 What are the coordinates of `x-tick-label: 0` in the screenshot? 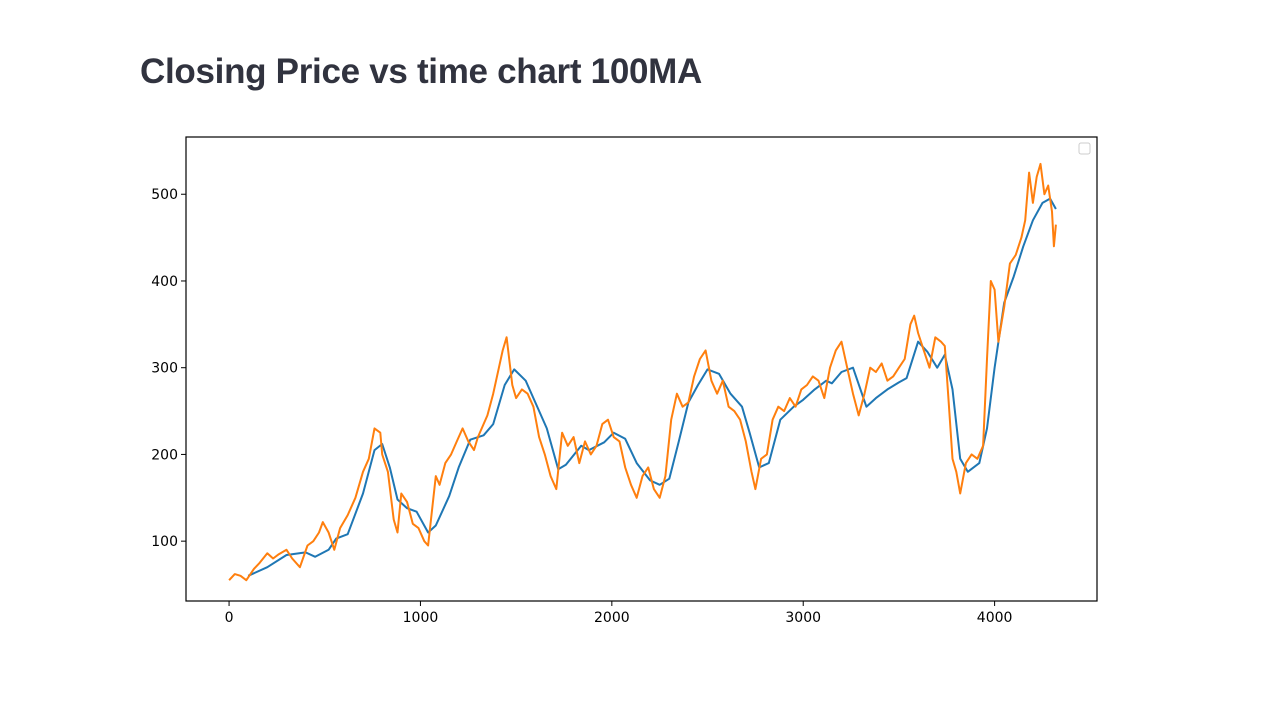 It's located at (229, 618).